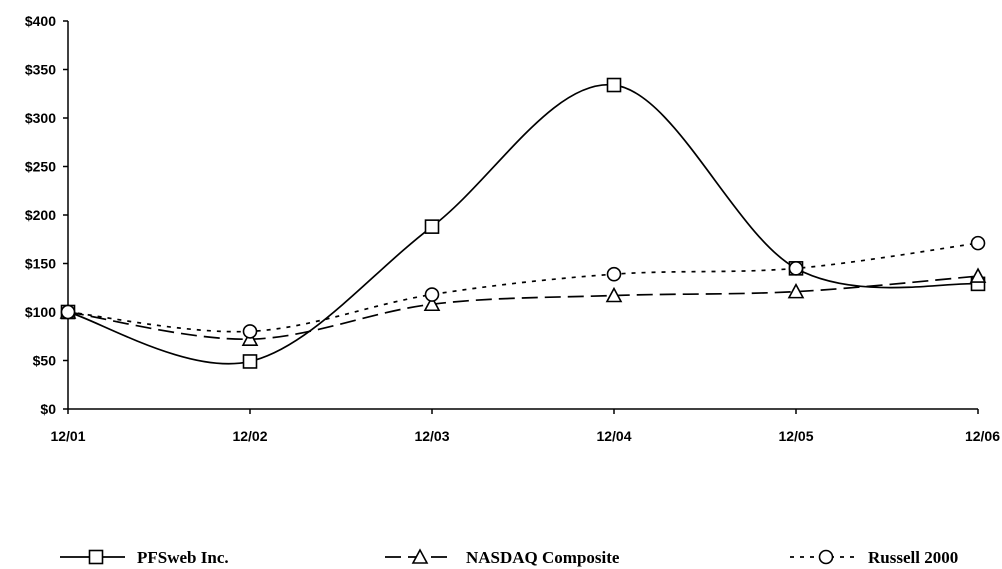  Describe the element at coordinates (431, 436) in the screenshot. I see `x-tick-label: 12/03` at that location.